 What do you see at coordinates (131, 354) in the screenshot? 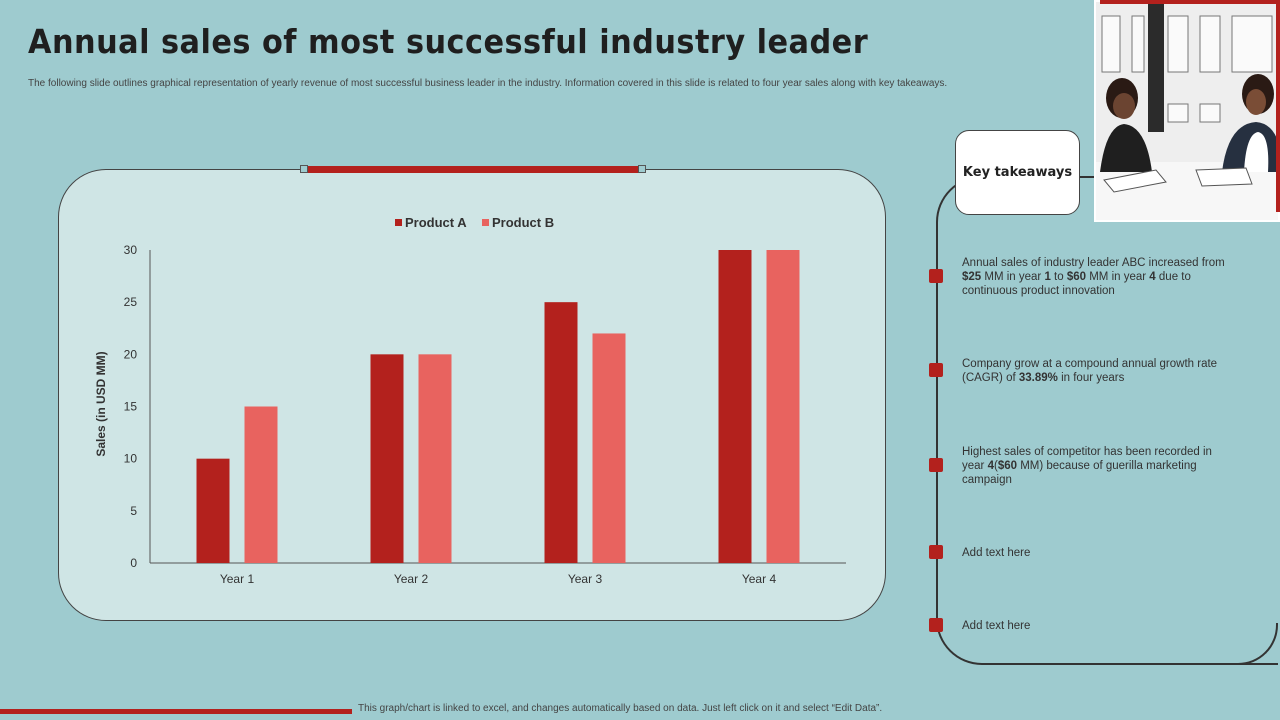
I see `y-tick-label: 20` at bounding box center [131, 354].